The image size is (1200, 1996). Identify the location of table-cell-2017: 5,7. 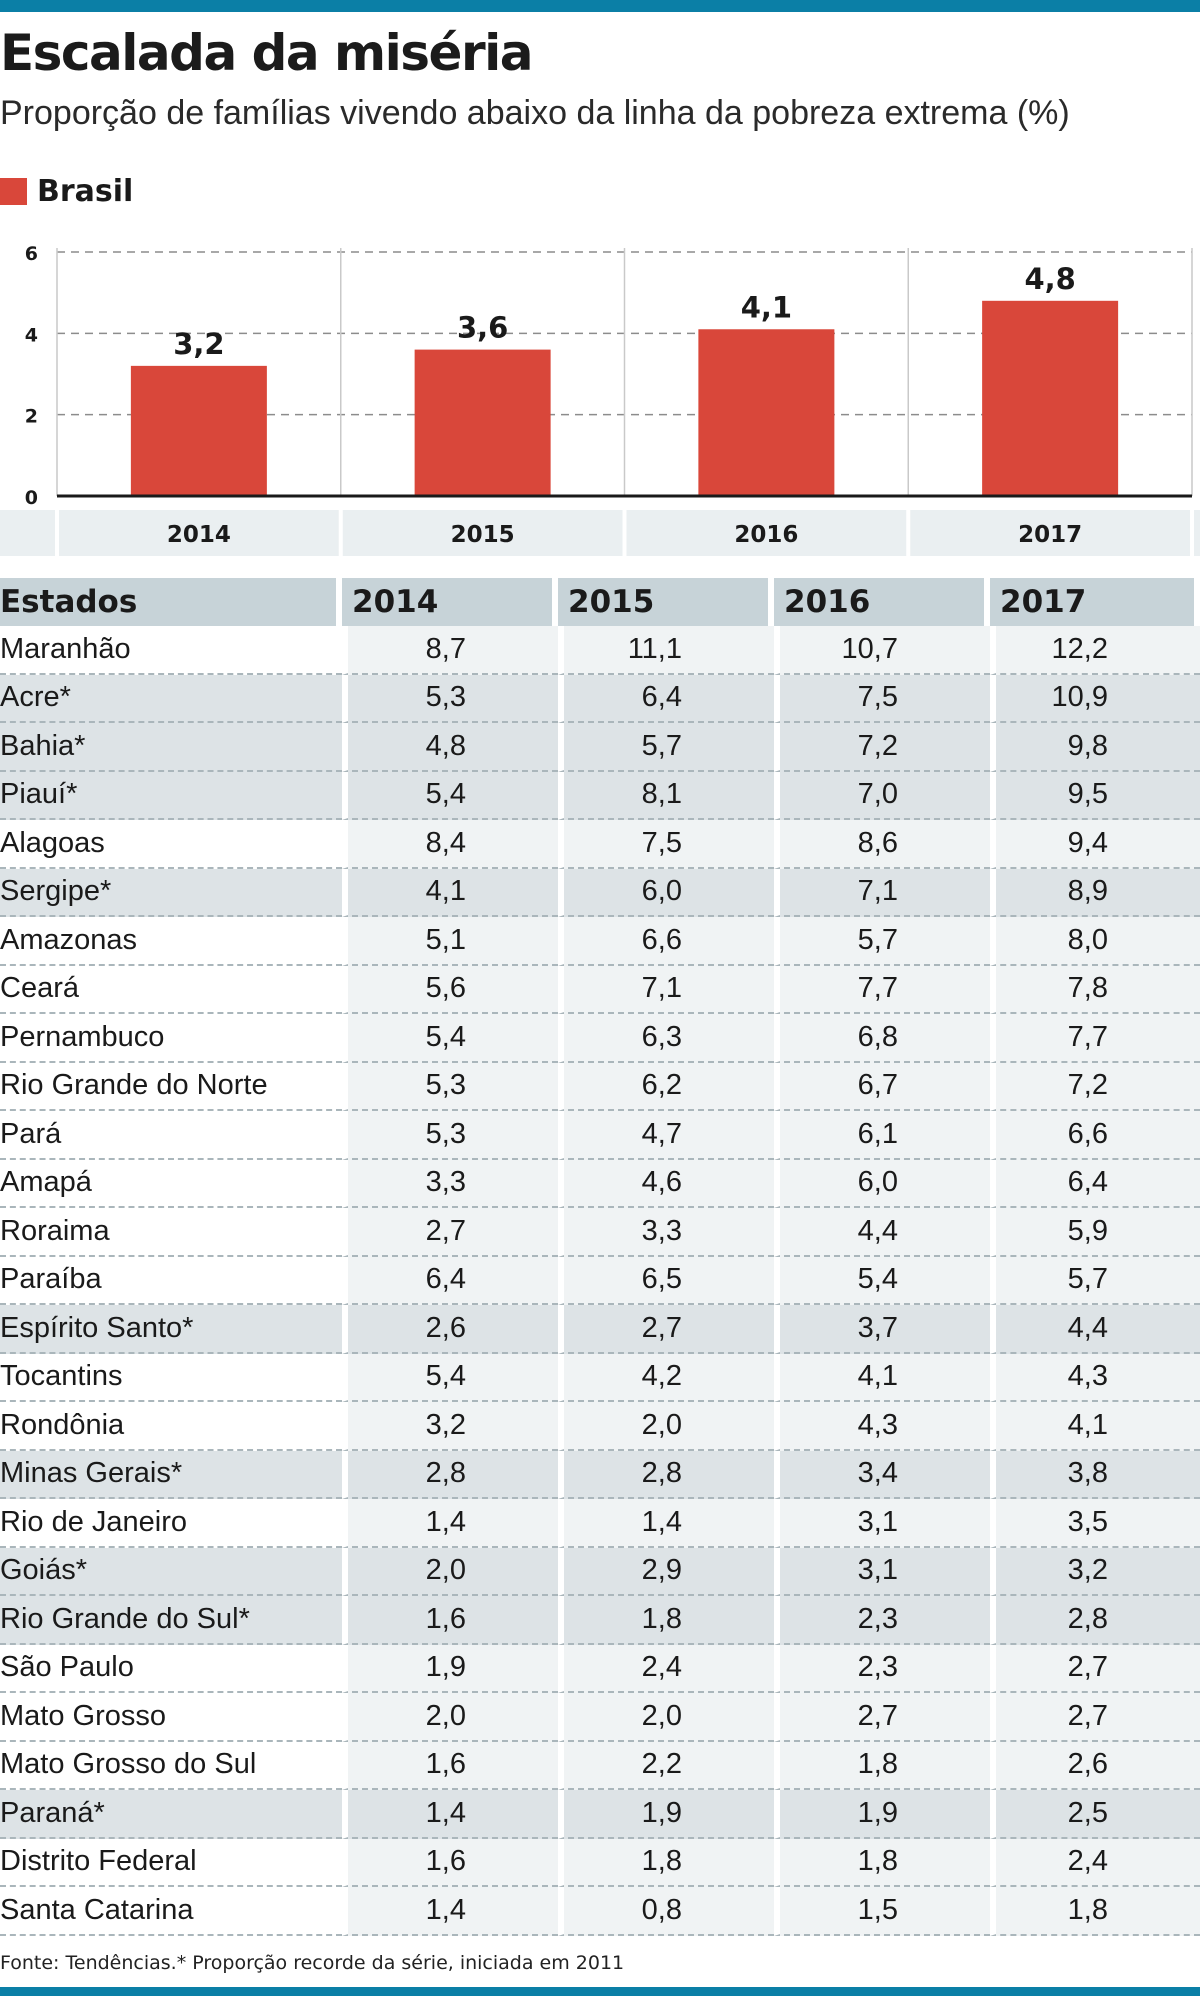
(1095, 1280).